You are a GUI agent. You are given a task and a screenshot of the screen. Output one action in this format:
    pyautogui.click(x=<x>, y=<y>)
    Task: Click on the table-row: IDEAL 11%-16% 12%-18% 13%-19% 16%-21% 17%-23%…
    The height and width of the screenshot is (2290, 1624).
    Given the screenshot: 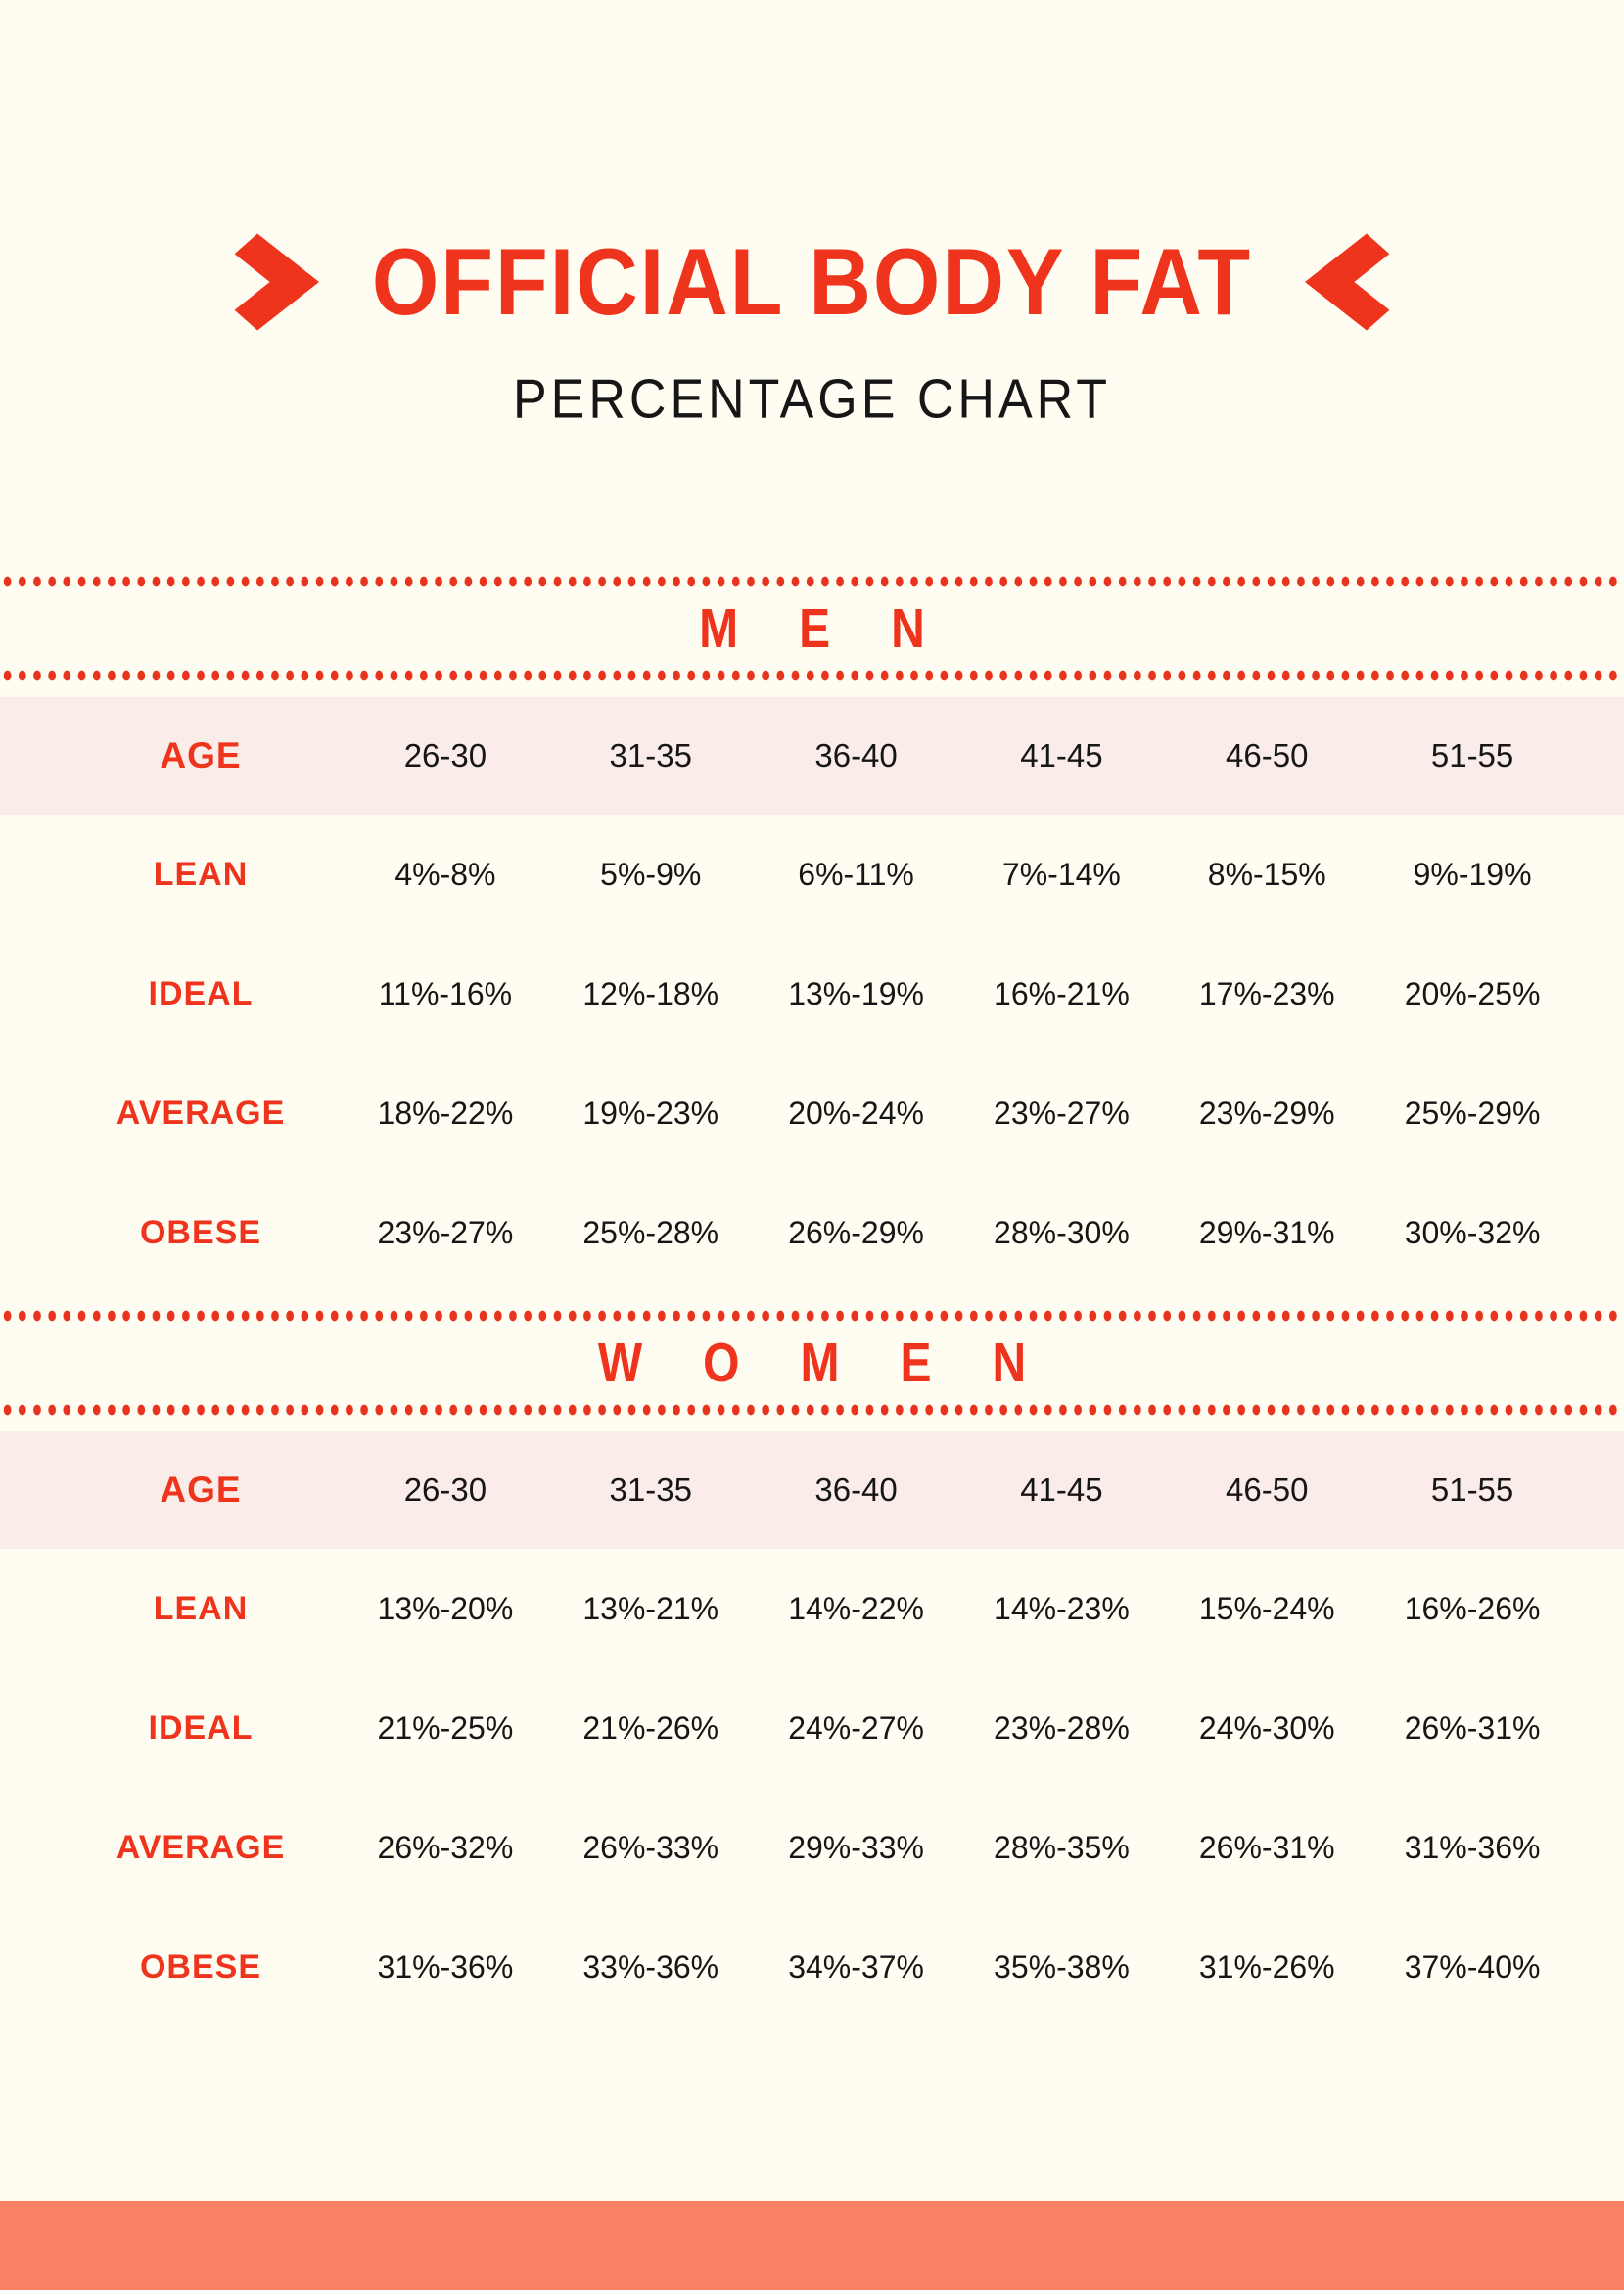 What is the action you would take?
    pyautogui.click(x=812, y=993)
    